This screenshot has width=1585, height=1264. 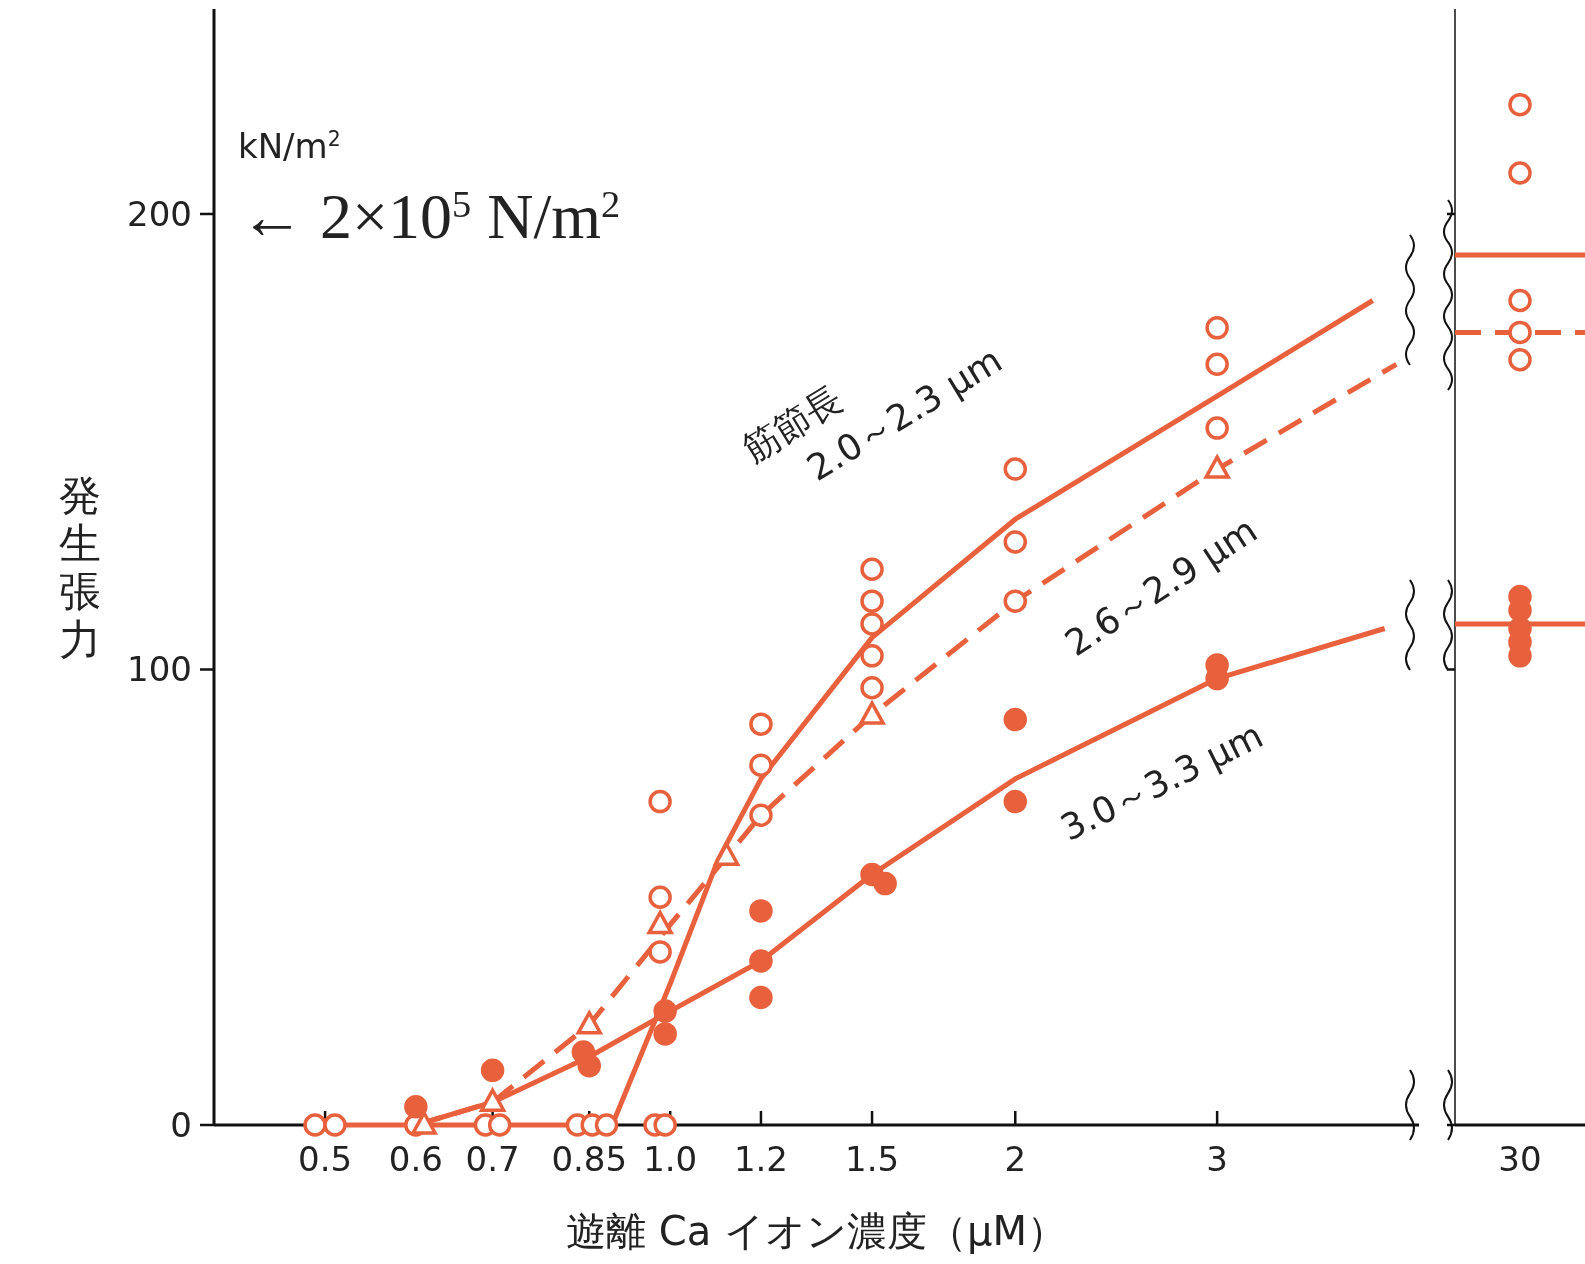 What do you see at coordinates (1217, 1159) in the screenshot?
I see `x-tick-label: 3` at bounding box center [1217, 1159].